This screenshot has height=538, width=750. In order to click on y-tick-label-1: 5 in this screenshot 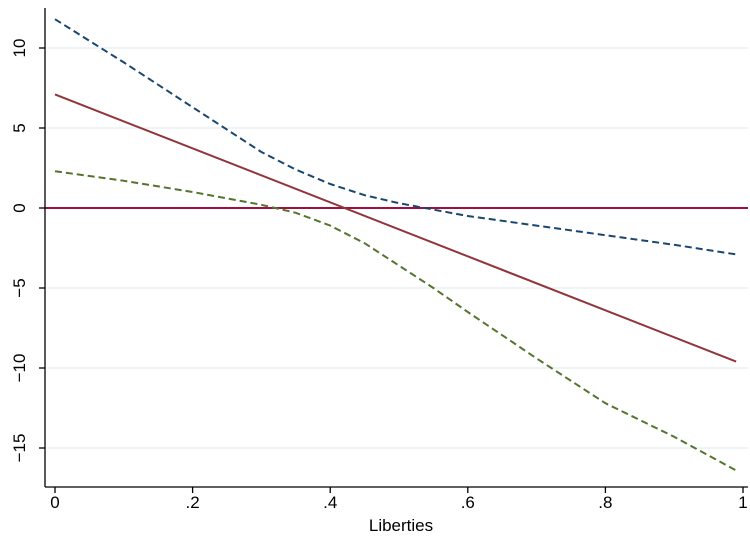, I will do `click(19, 127)`.